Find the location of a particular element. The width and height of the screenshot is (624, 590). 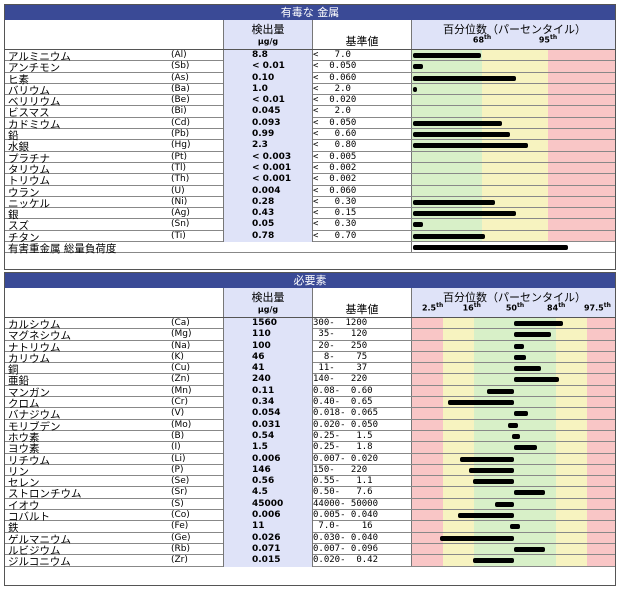

percentile-tick-value: 68 is located at coordinates (478, 40).